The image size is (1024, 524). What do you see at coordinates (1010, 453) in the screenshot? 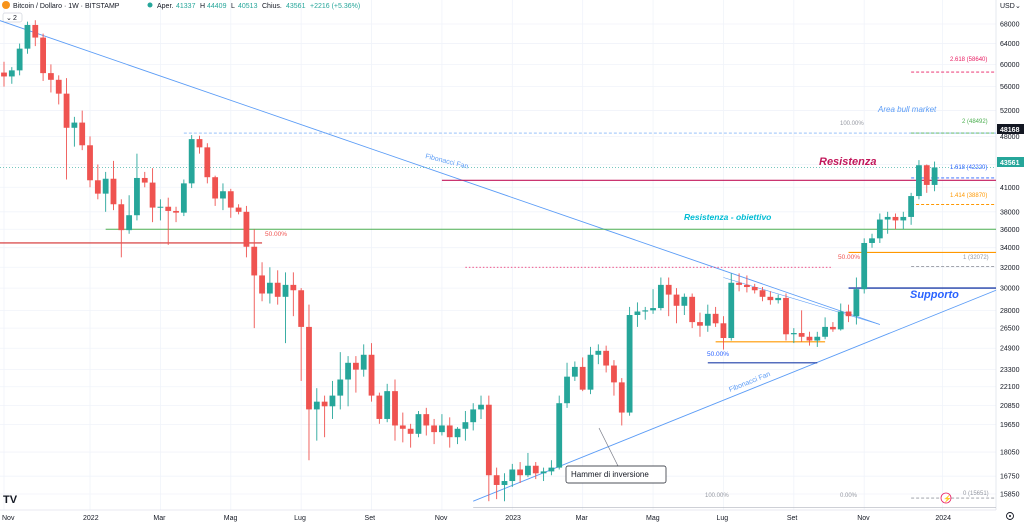
I see `price-tick-label: 18050` at bounding box center [1010, 453].